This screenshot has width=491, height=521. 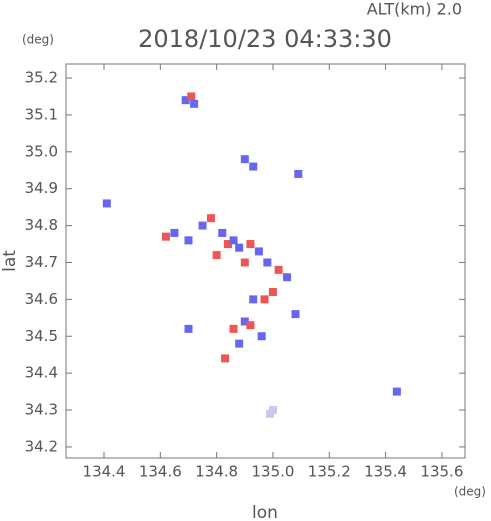 What do you see at coordinates (441, 472) in the screenshot?
I see `x-tick-label: 135.6` at bounding box center [441, 472].